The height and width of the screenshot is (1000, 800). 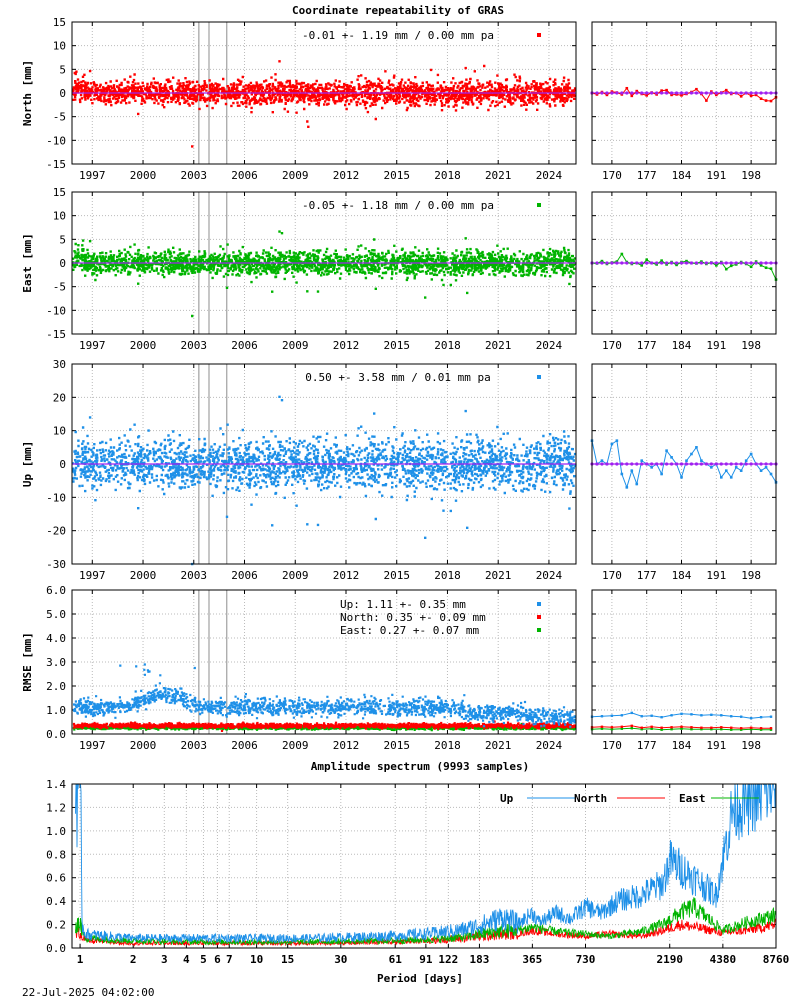 I want to click on spectrum-line-east, so click(x=426, y=921).